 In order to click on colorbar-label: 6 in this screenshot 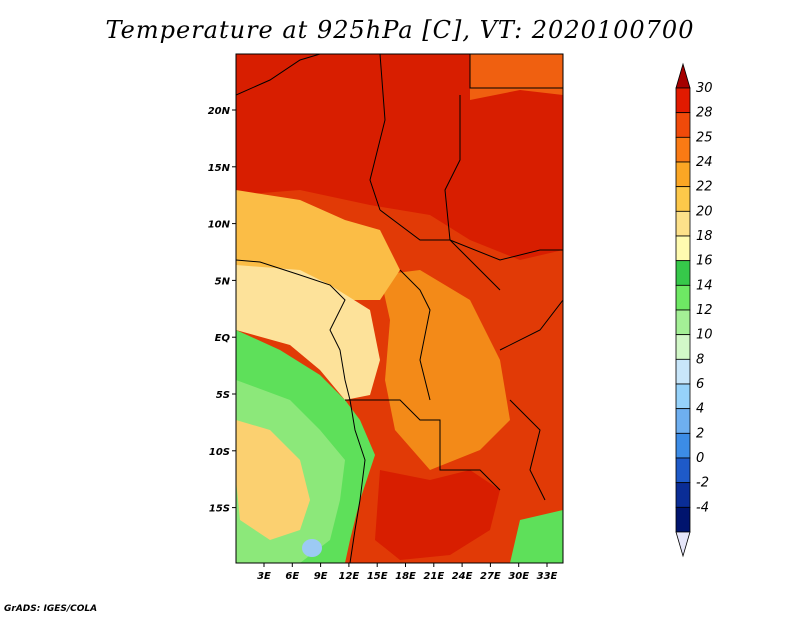, I will do `click(700, 384)`.